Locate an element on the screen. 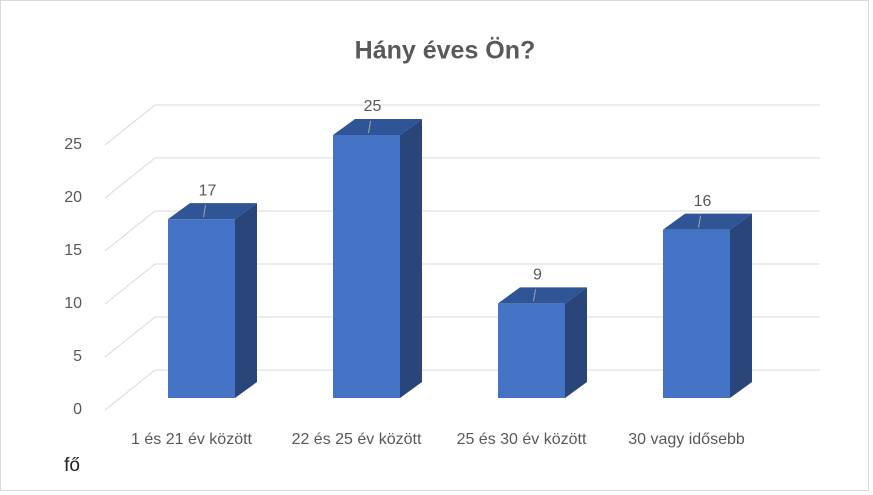 This screenshot has height=495, width=873. x-tick-label: 1 és 21 év között is located at coordinates (191, 439).